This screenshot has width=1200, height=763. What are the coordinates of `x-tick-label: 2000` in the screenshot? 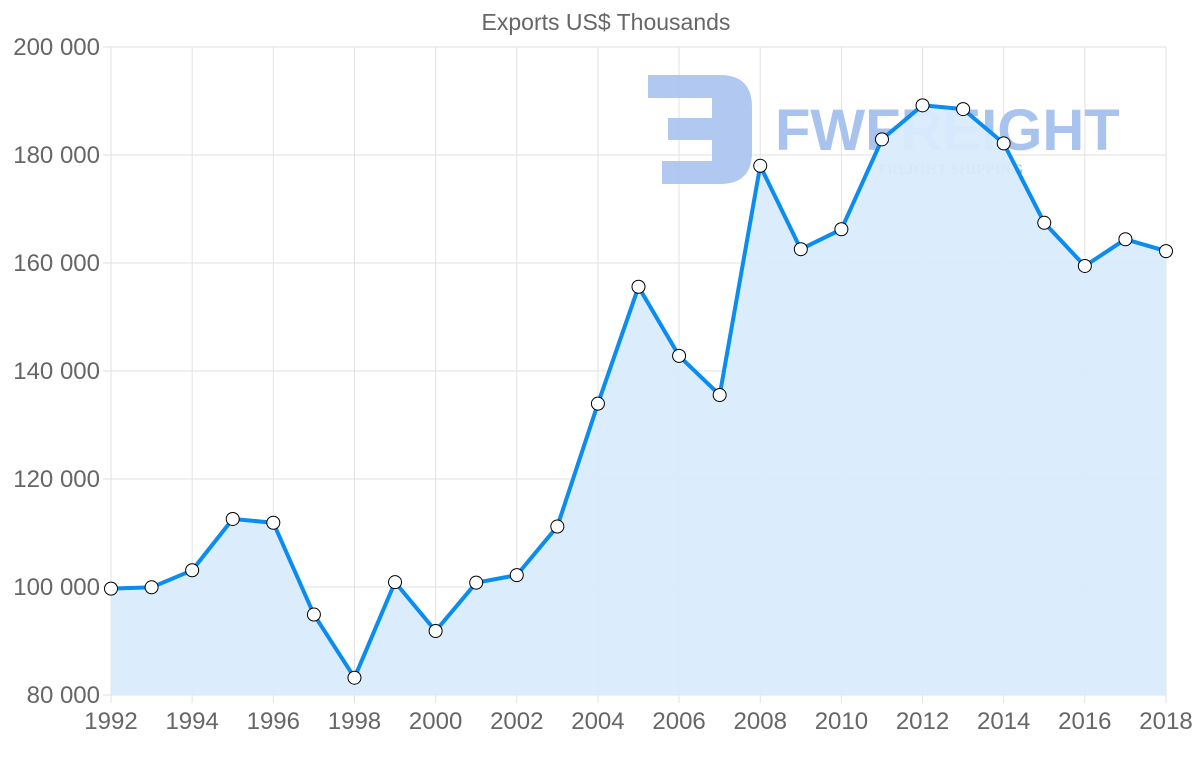 It's located at (435, 721).